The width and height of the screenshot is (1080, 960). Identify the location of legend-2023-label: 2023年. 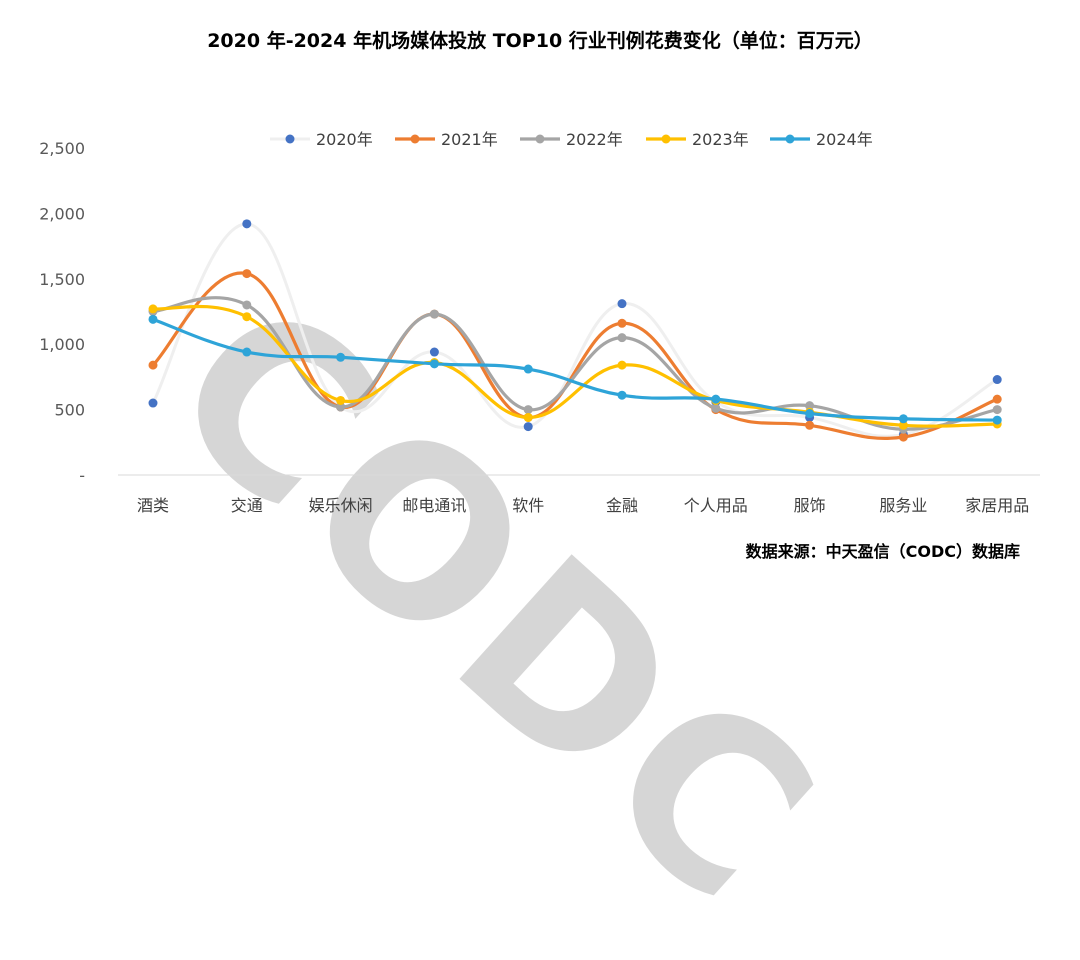
(720, 139).